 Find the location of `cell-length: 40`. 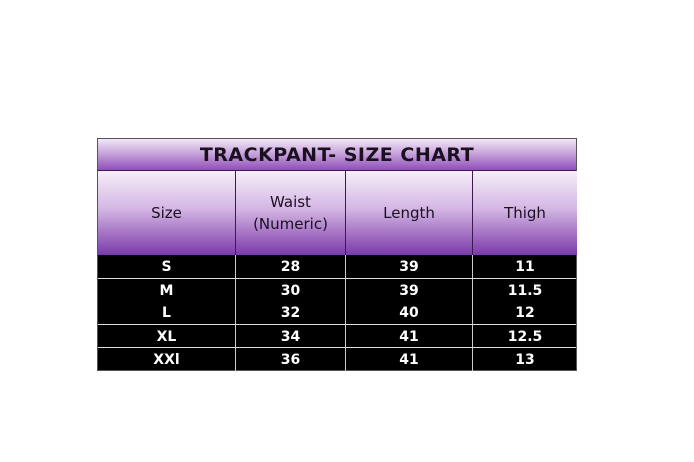

cell-length: 40 is located at coordinates (409, 312).